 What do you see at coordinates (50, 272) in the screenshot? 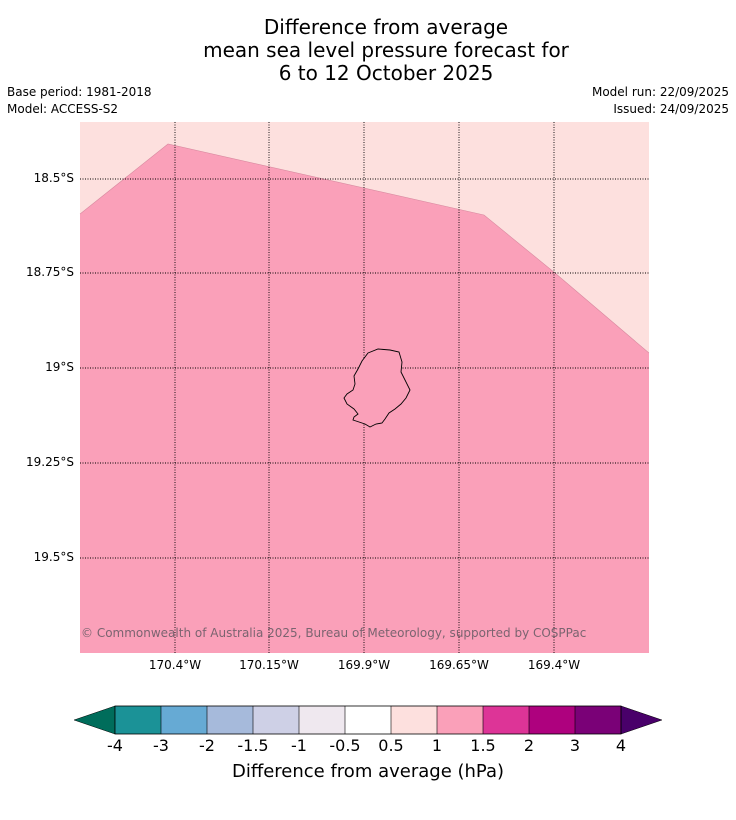
I see `lat-tick-2: 18.75°S` at bounding box center [50, 272].